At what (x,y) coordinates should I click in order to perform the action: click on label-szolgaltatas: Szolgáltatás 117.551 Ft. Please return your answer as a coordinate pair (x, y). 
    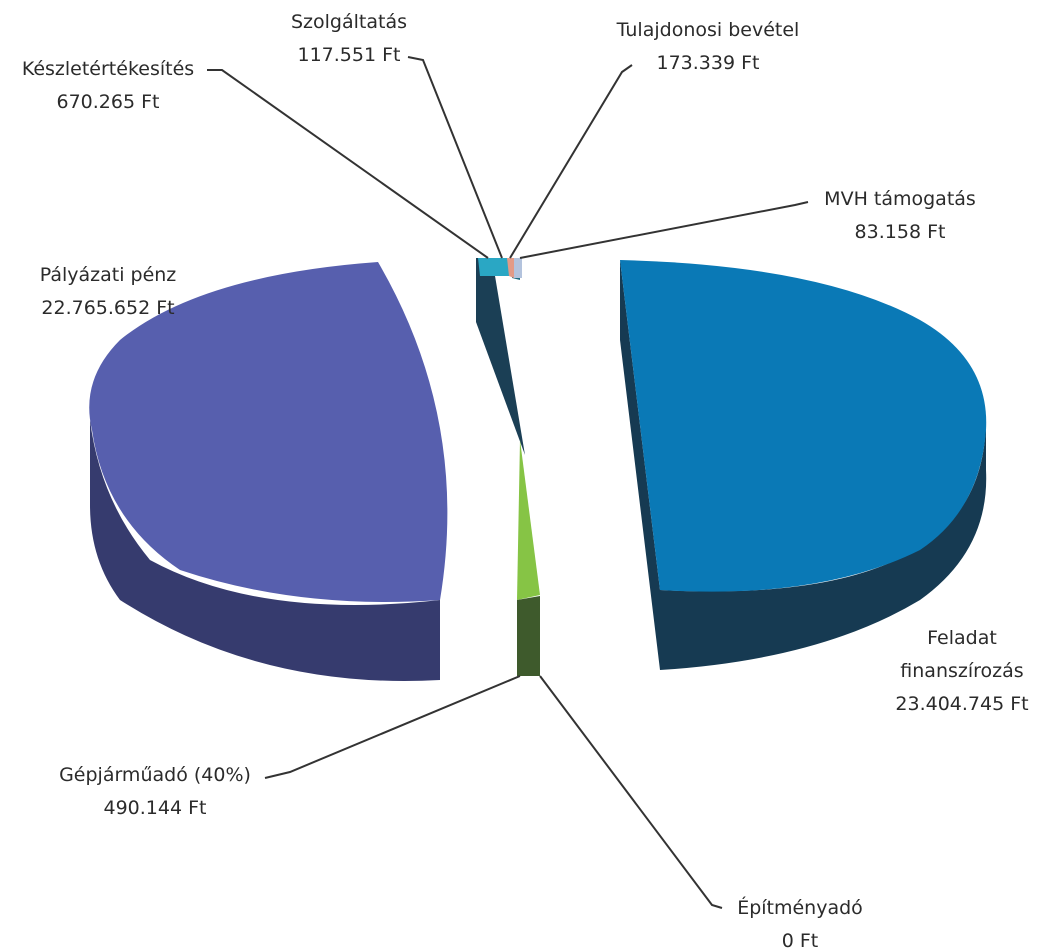
    Looking at the image, I should click on (349, 38).